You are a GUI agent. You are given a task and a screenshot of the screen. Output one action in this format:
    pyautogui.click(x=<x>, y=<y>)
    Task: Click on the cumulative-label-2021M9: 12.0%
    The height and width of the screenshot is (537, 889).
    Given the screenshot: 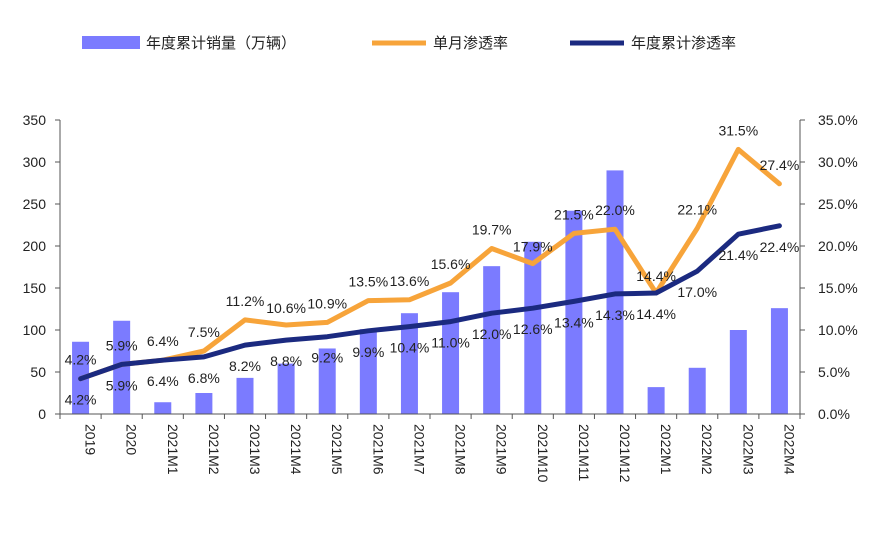 What is the action you would take?
    pyautogui.click(x=492, y=334)
    